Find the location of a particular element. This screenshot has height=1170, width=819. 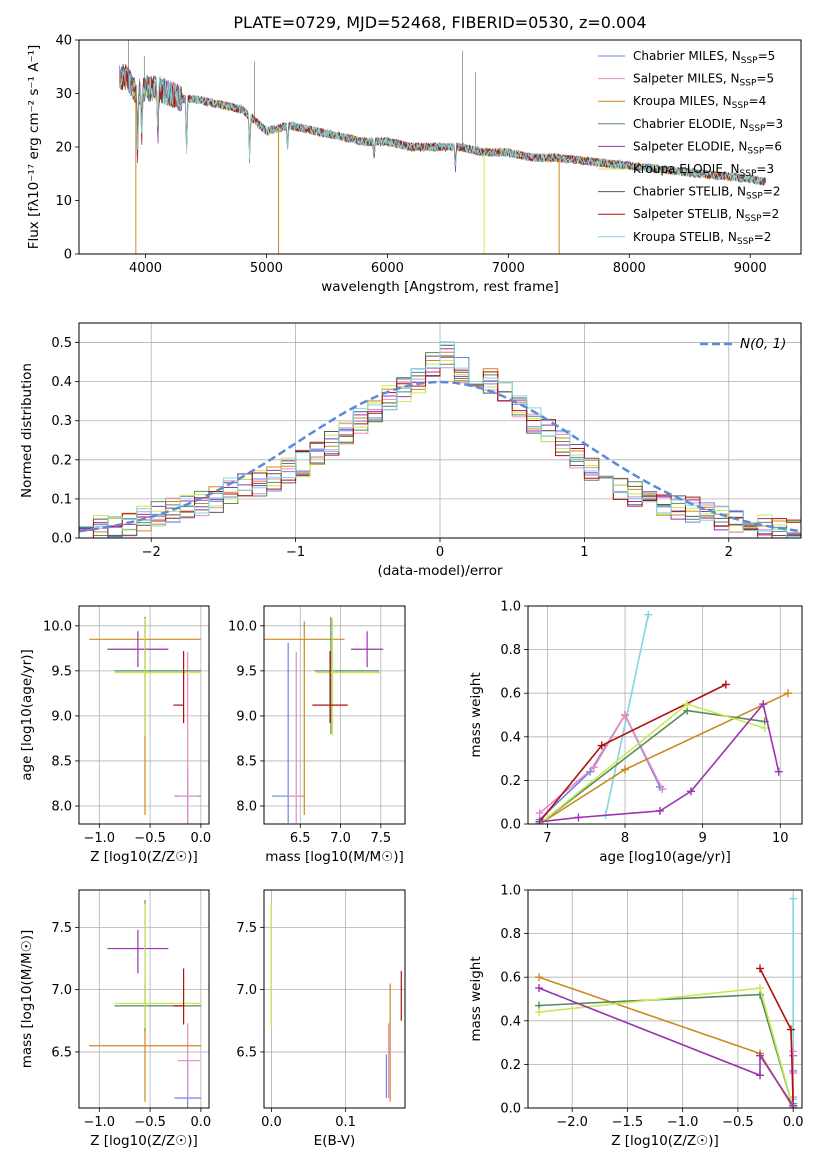

y-axis-label: Normed distribution is located at coordinates (27, 430).